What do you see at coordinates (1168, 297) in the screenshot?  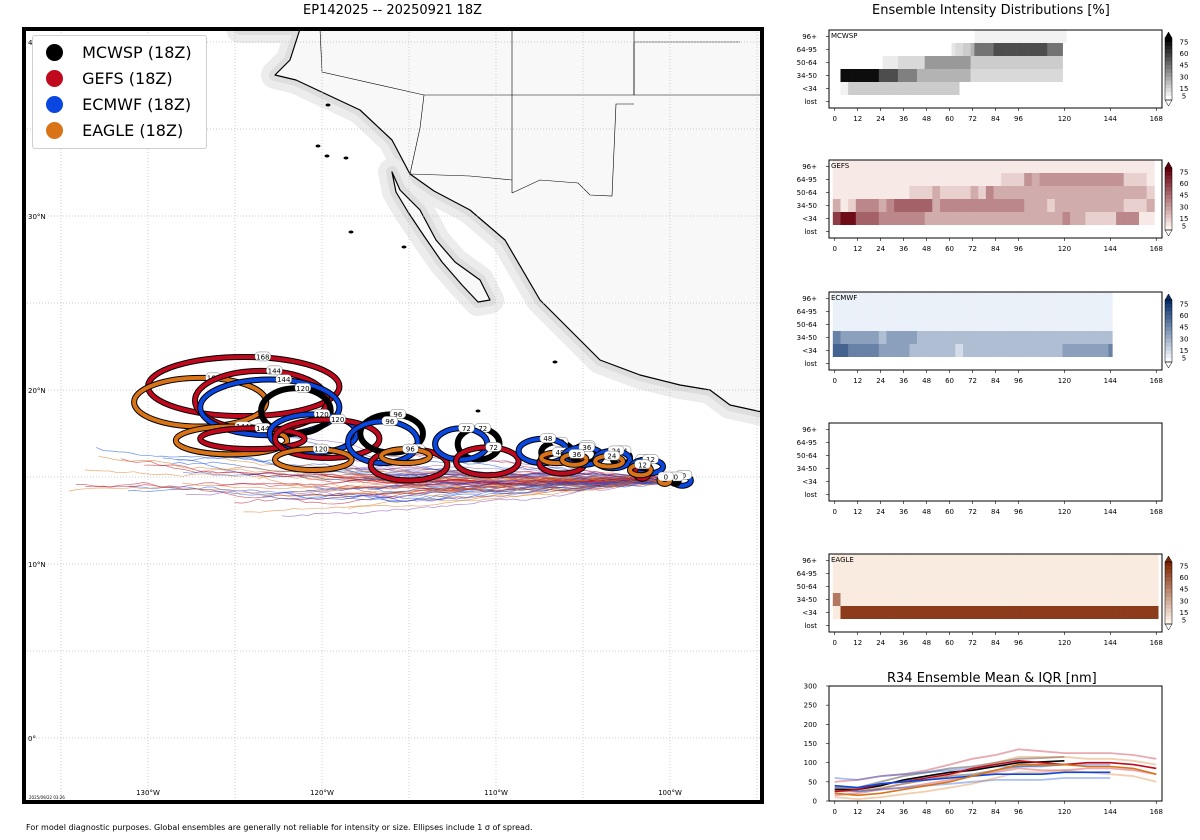 I see `colorbar-max-arrow` at bounding box center [1168, 297].